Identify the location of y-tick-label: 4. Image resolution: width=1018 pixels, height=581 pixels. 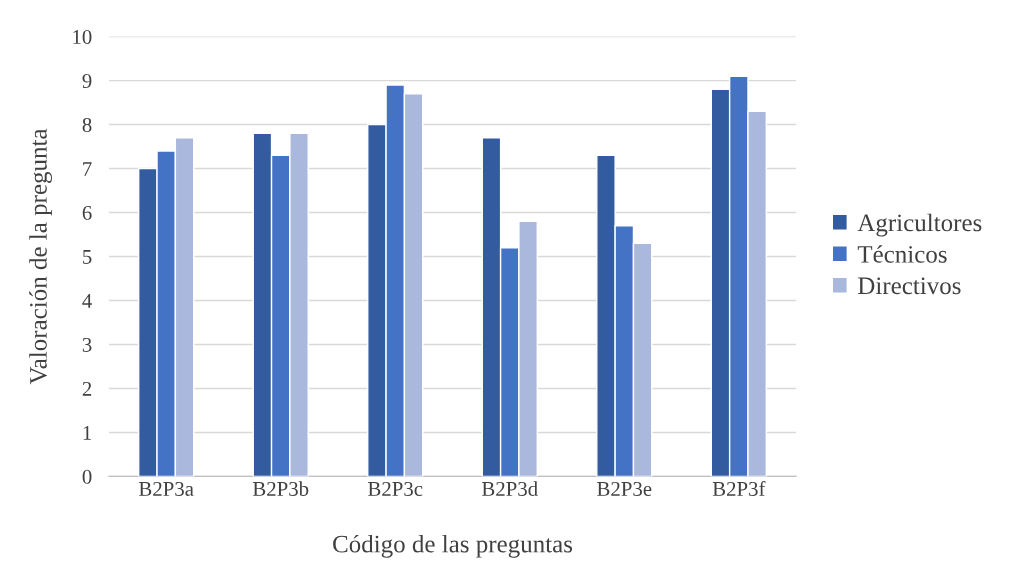
(87, 301).